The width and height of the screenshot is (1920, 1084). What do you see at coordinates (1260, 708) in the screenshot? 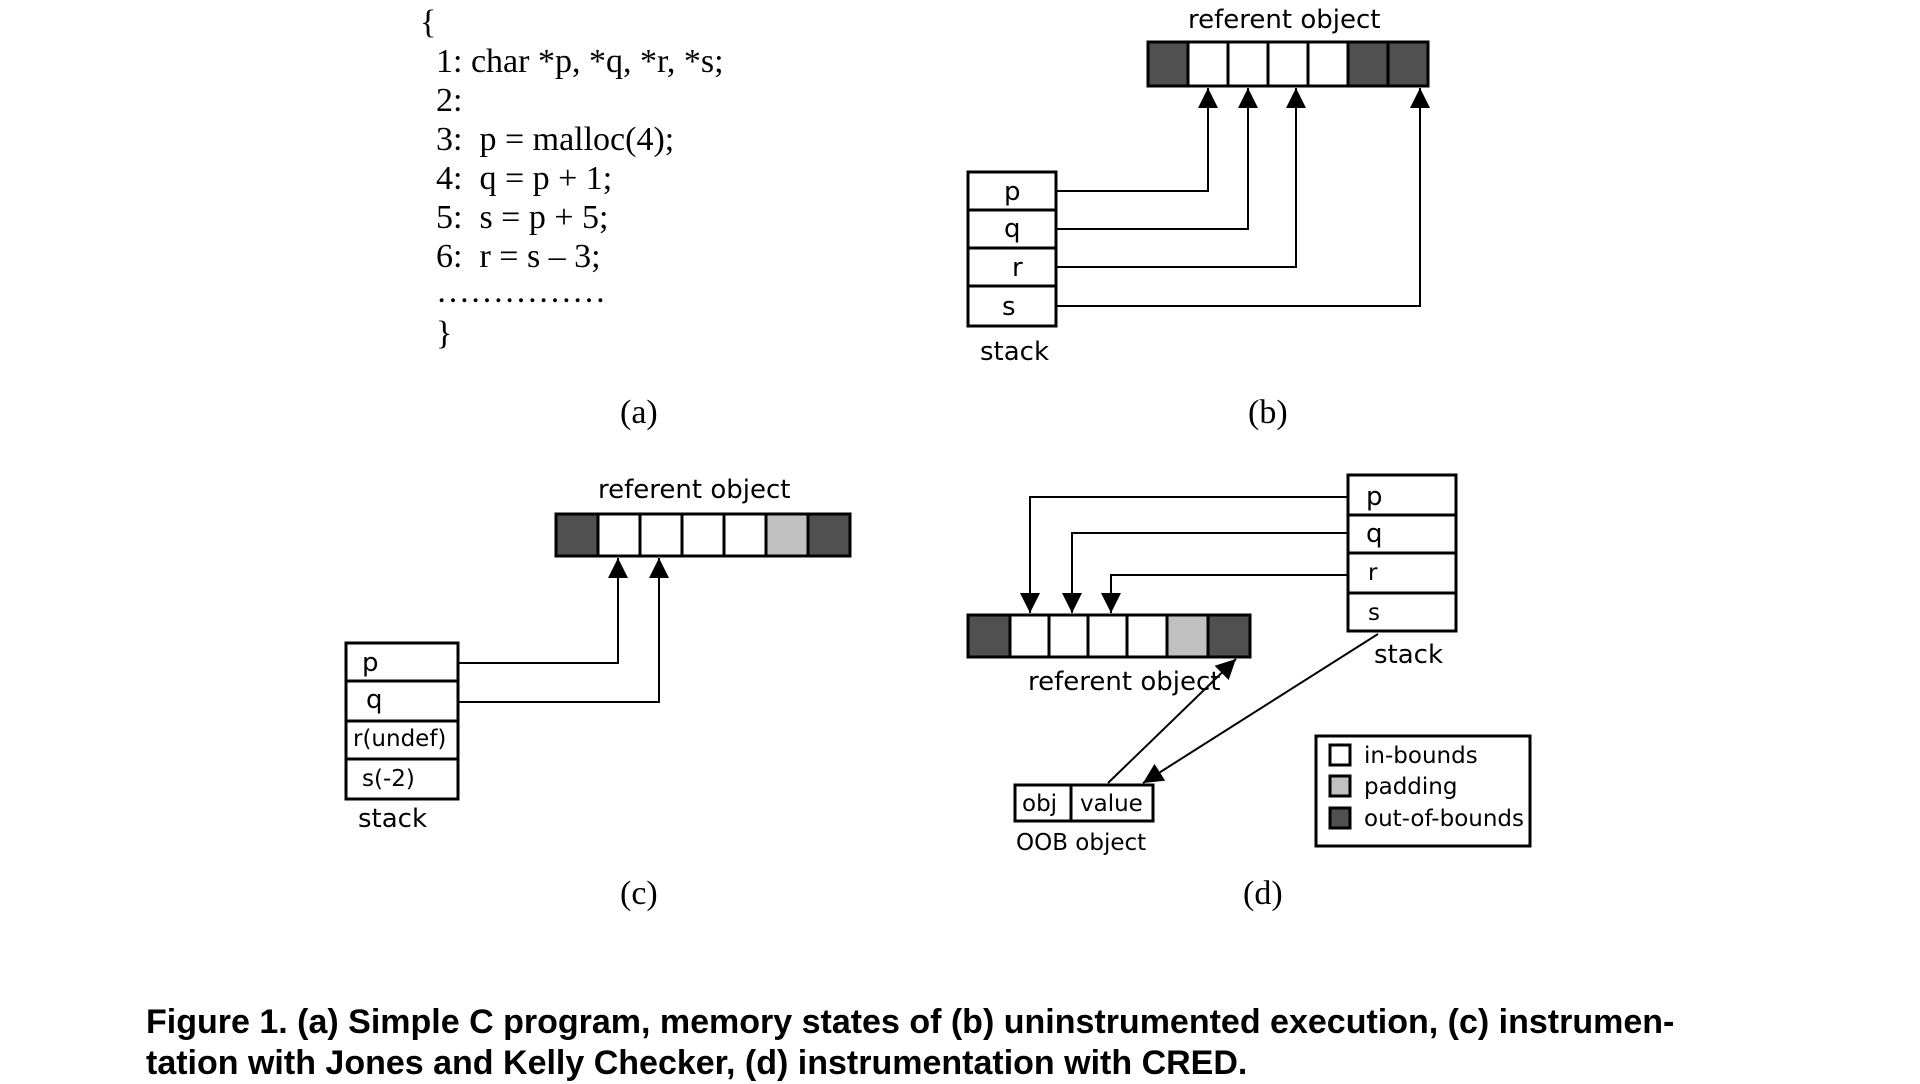
I see `pointer-s-to-oob` at bounding box center [1260, 708].